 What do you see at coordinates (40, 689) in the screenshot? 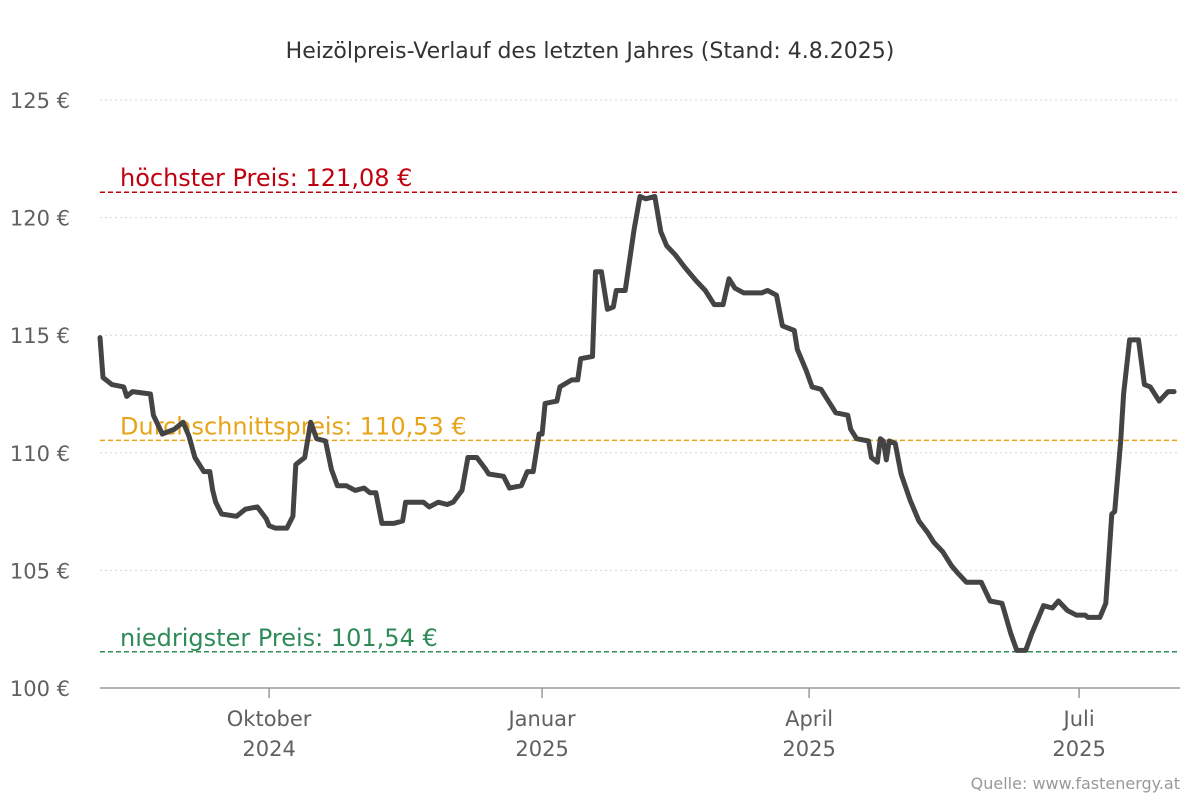
I see `y-tick-label: 100 €` at bounding box center [40, 689].